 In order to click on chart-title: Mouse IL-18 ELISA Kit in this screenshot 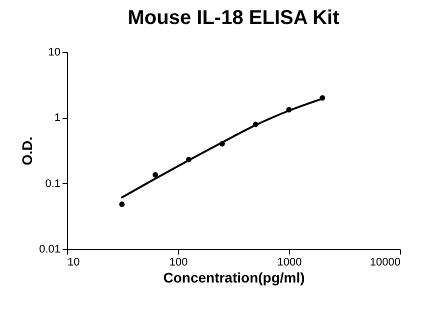, I will do `click(234, 18)`.